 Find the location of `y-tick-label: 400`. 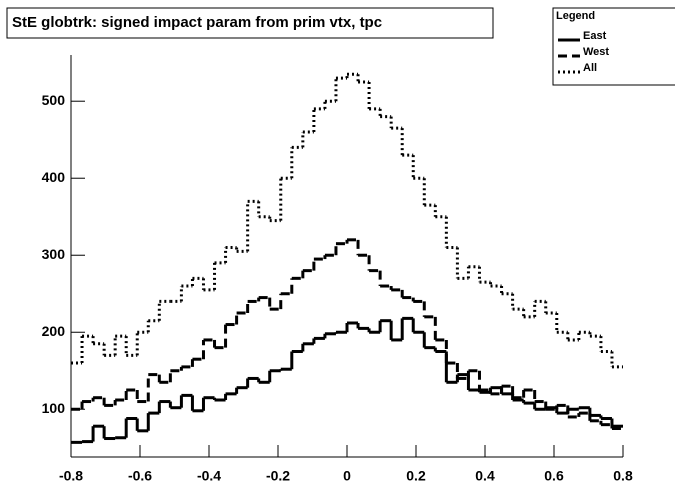

y-tick-label: 400 is located at coordinates (54, 177).